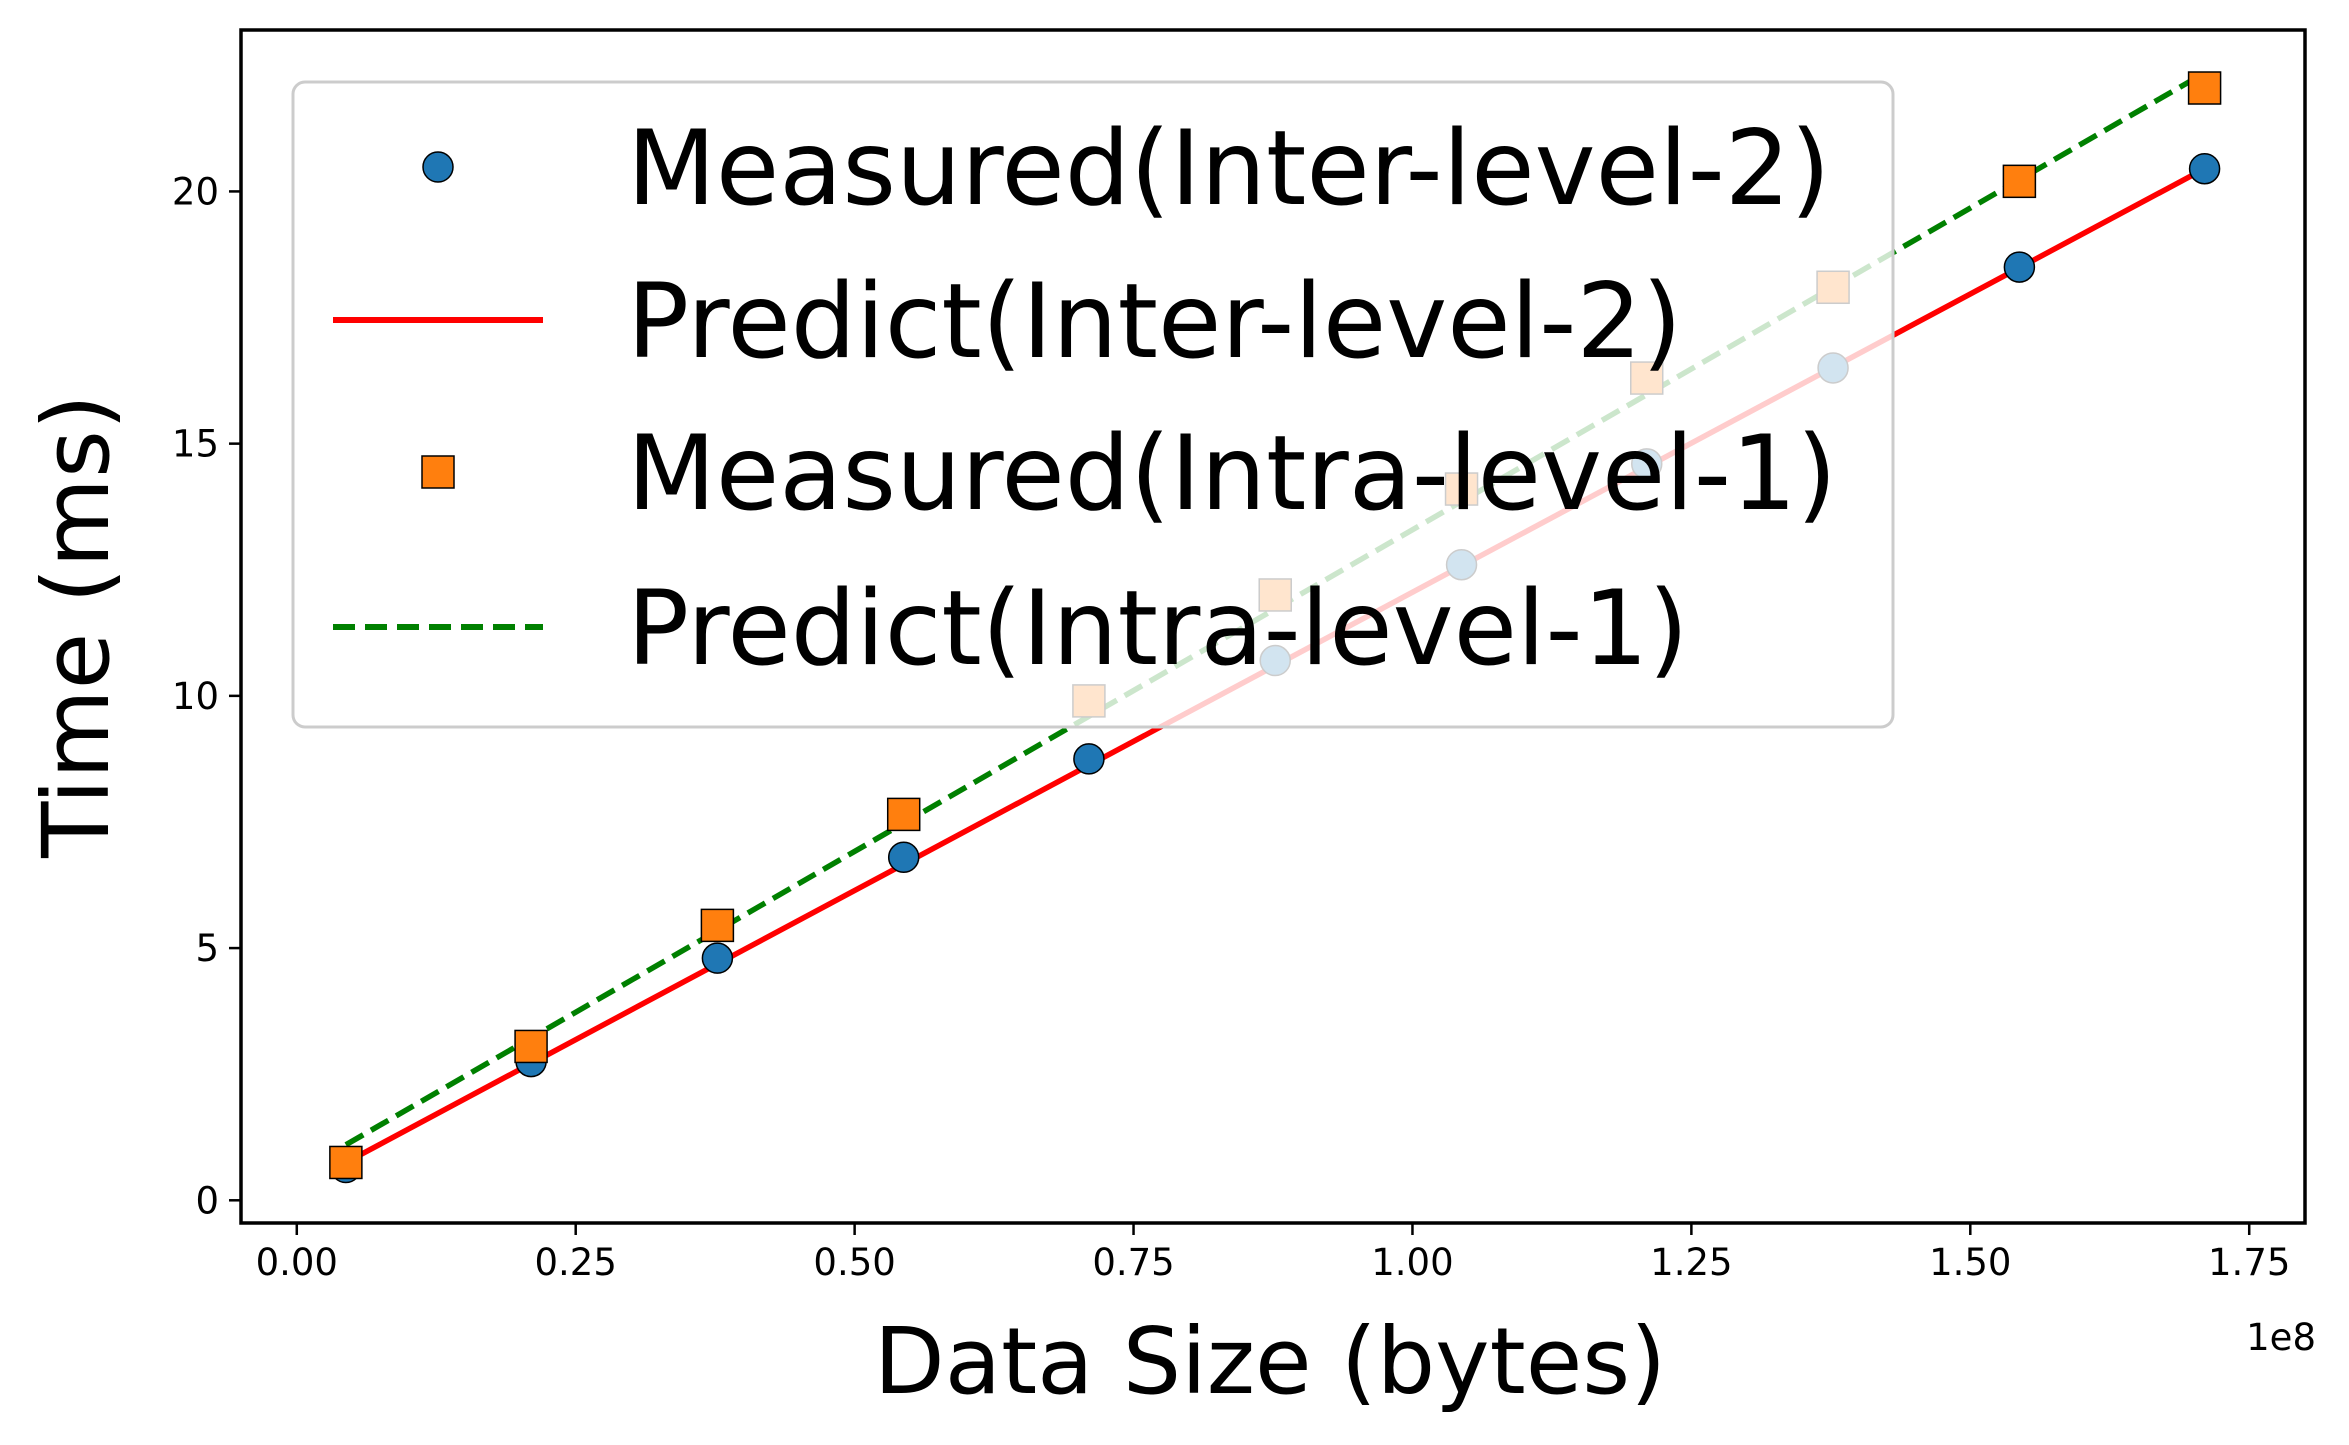 The image size is (2349, 1445). Describe the element at coordinates (2281, 1337) in the screenshot. I see `x-offset-text: 1e8` at that location.